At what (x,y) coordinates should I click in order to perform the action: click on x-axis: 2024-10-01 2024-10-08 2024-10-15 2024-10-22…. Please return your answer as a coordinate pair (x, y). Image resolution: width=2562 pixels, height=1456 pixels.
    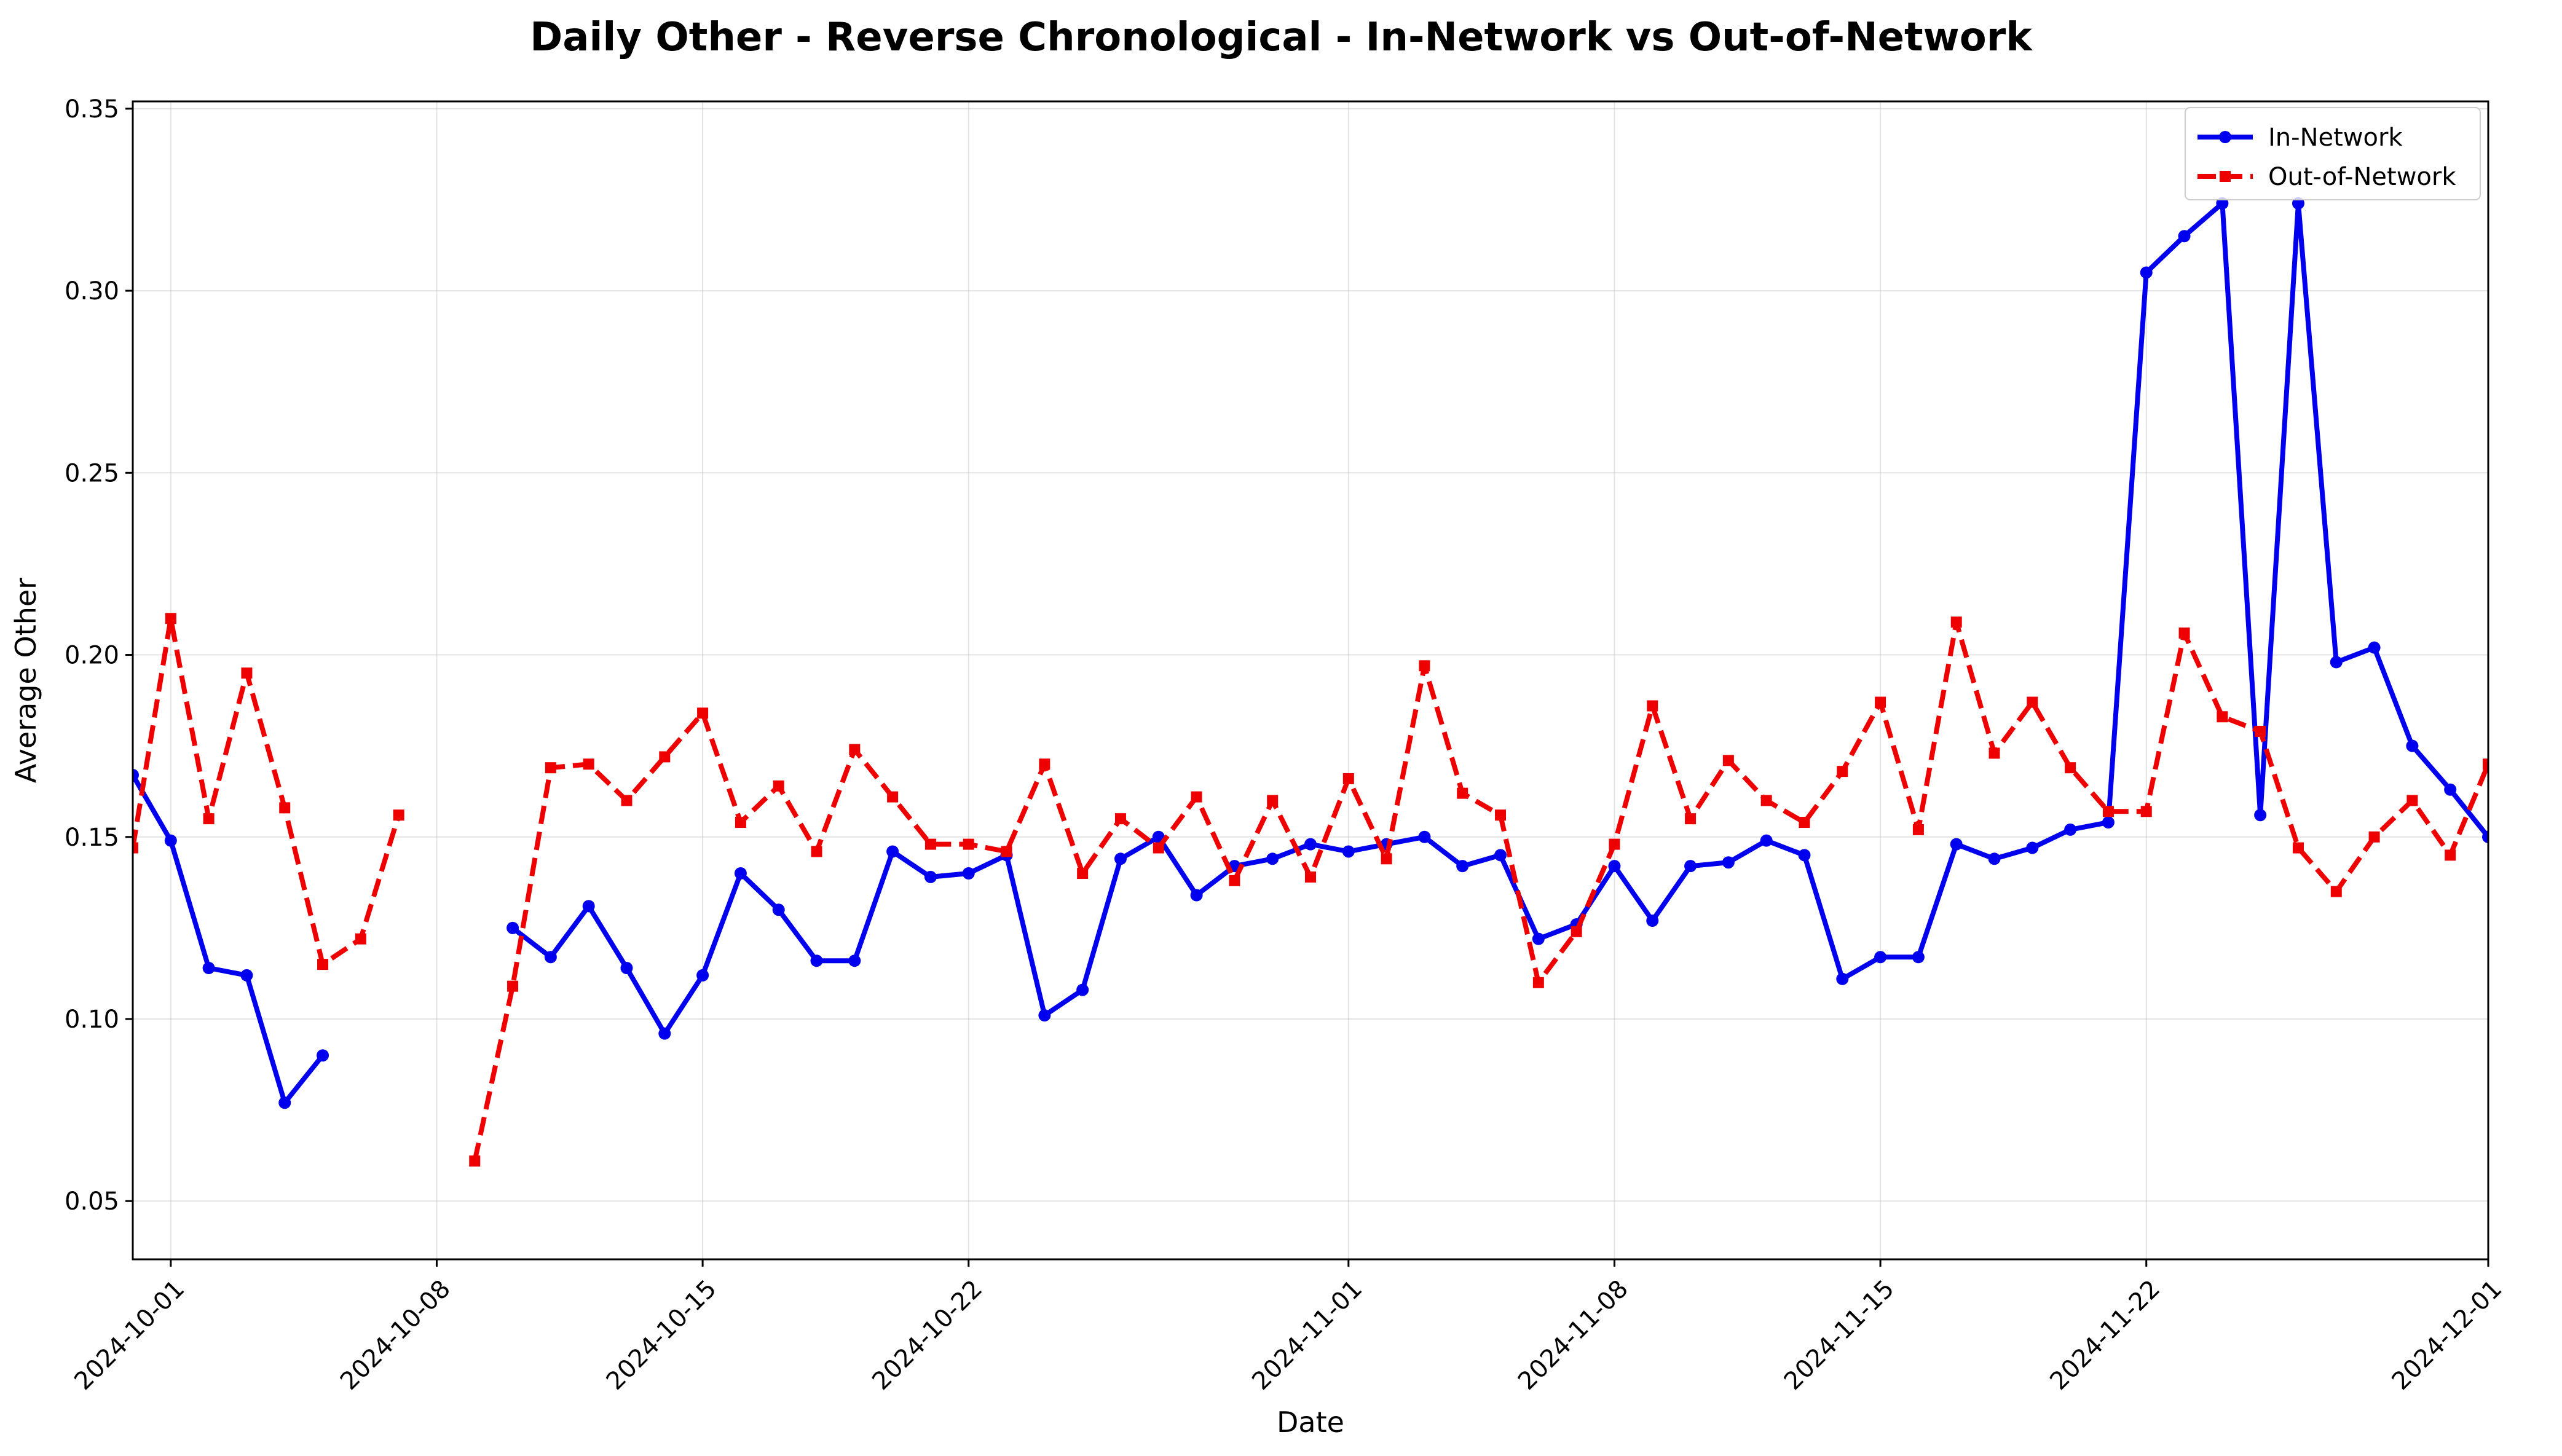
    Looking at the image, I should click on (1288, 1327).